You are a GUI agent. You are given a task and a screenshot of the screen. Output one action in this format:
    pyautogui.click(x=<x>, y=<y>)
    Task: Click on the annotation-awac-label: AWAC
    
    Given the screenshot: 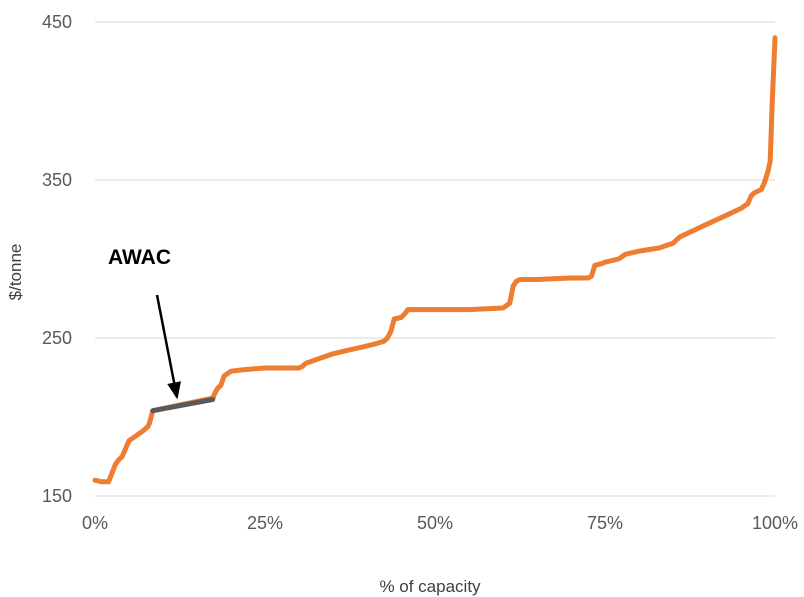 What is the action you would take?
    pyautogui.click(x=139, y=257)
    